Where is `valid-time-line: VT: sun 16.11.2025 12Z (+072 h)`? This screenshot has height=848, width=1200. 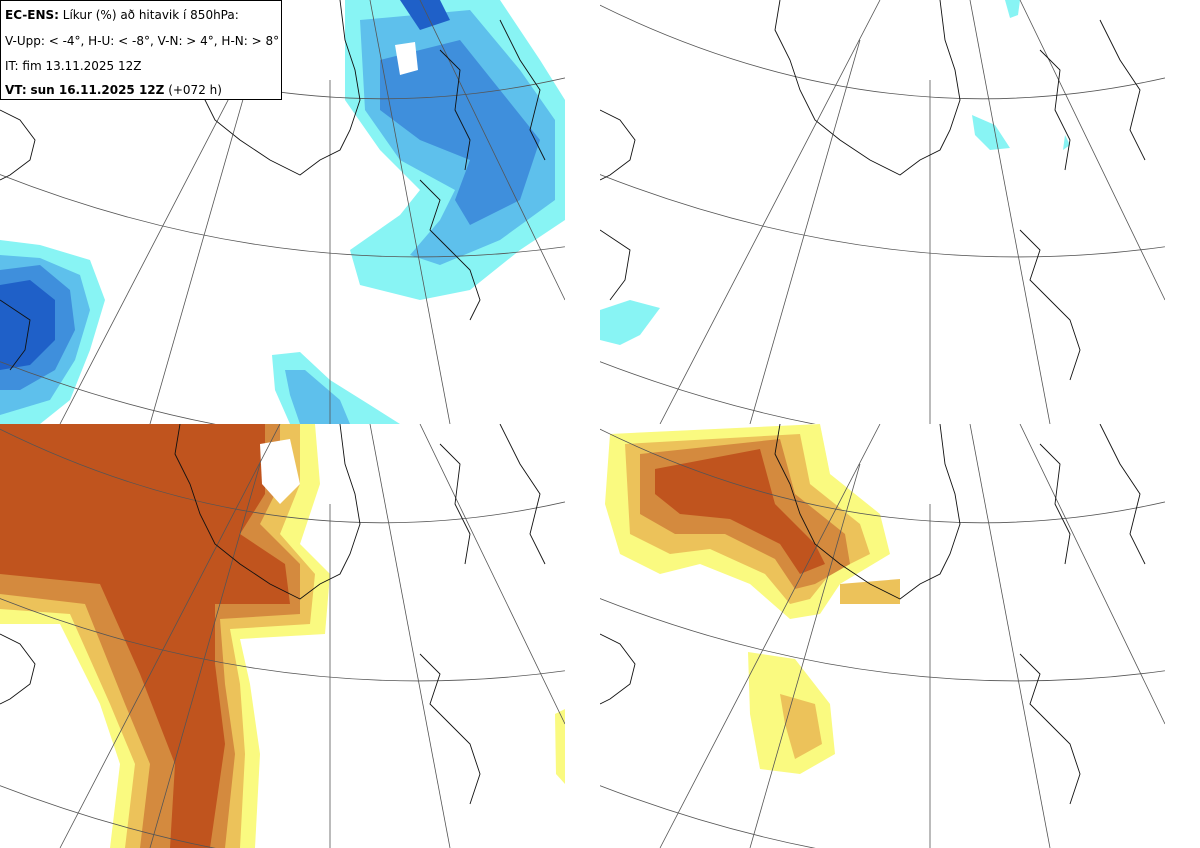 valid-time-line: VT: sun 16.11.2025 12Z (+072 h) is located at coordinates (113, 90).